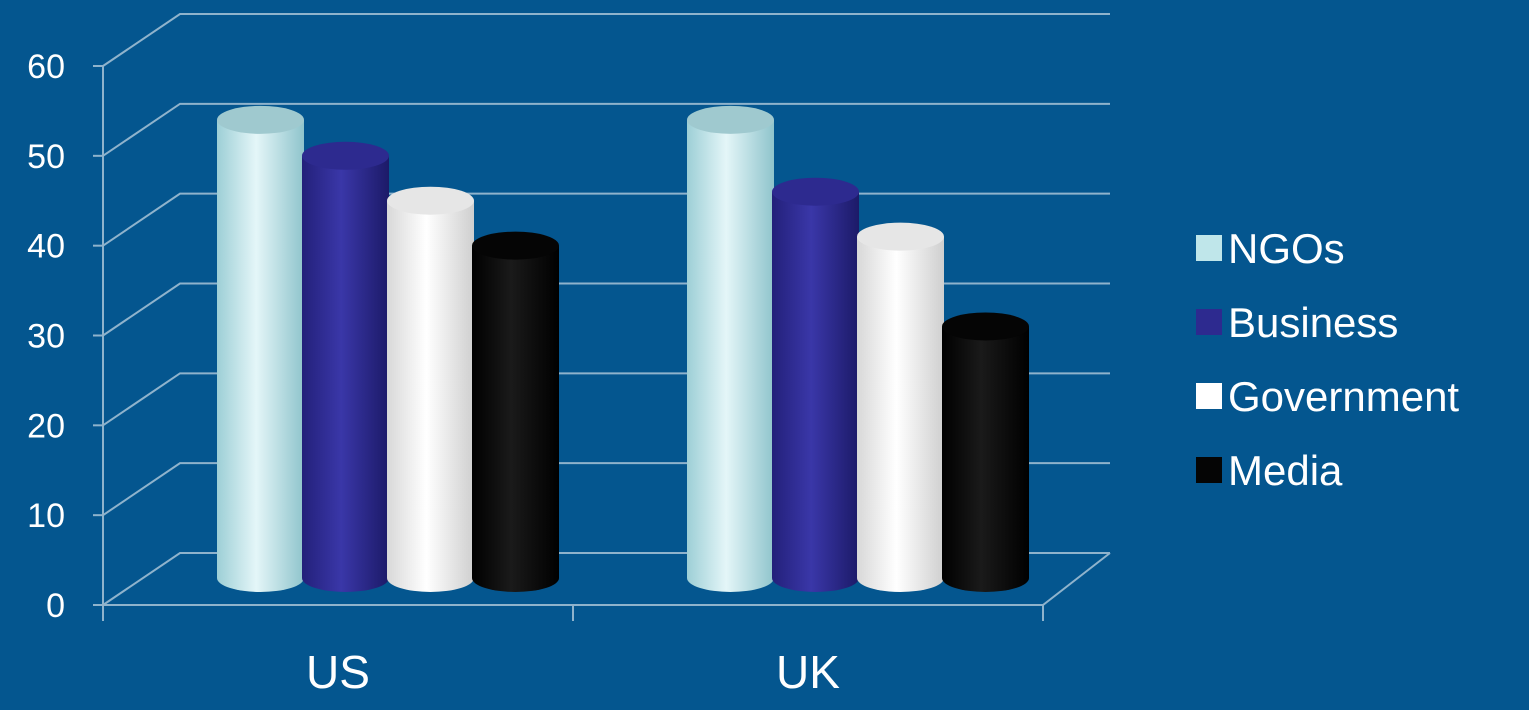 The height and width of the screenshot is (710, 1529). What do you see at coordinates (1286, 248) in the screenshot?
I see `legend-label: NGOs` at bounding box center [1286, 248].